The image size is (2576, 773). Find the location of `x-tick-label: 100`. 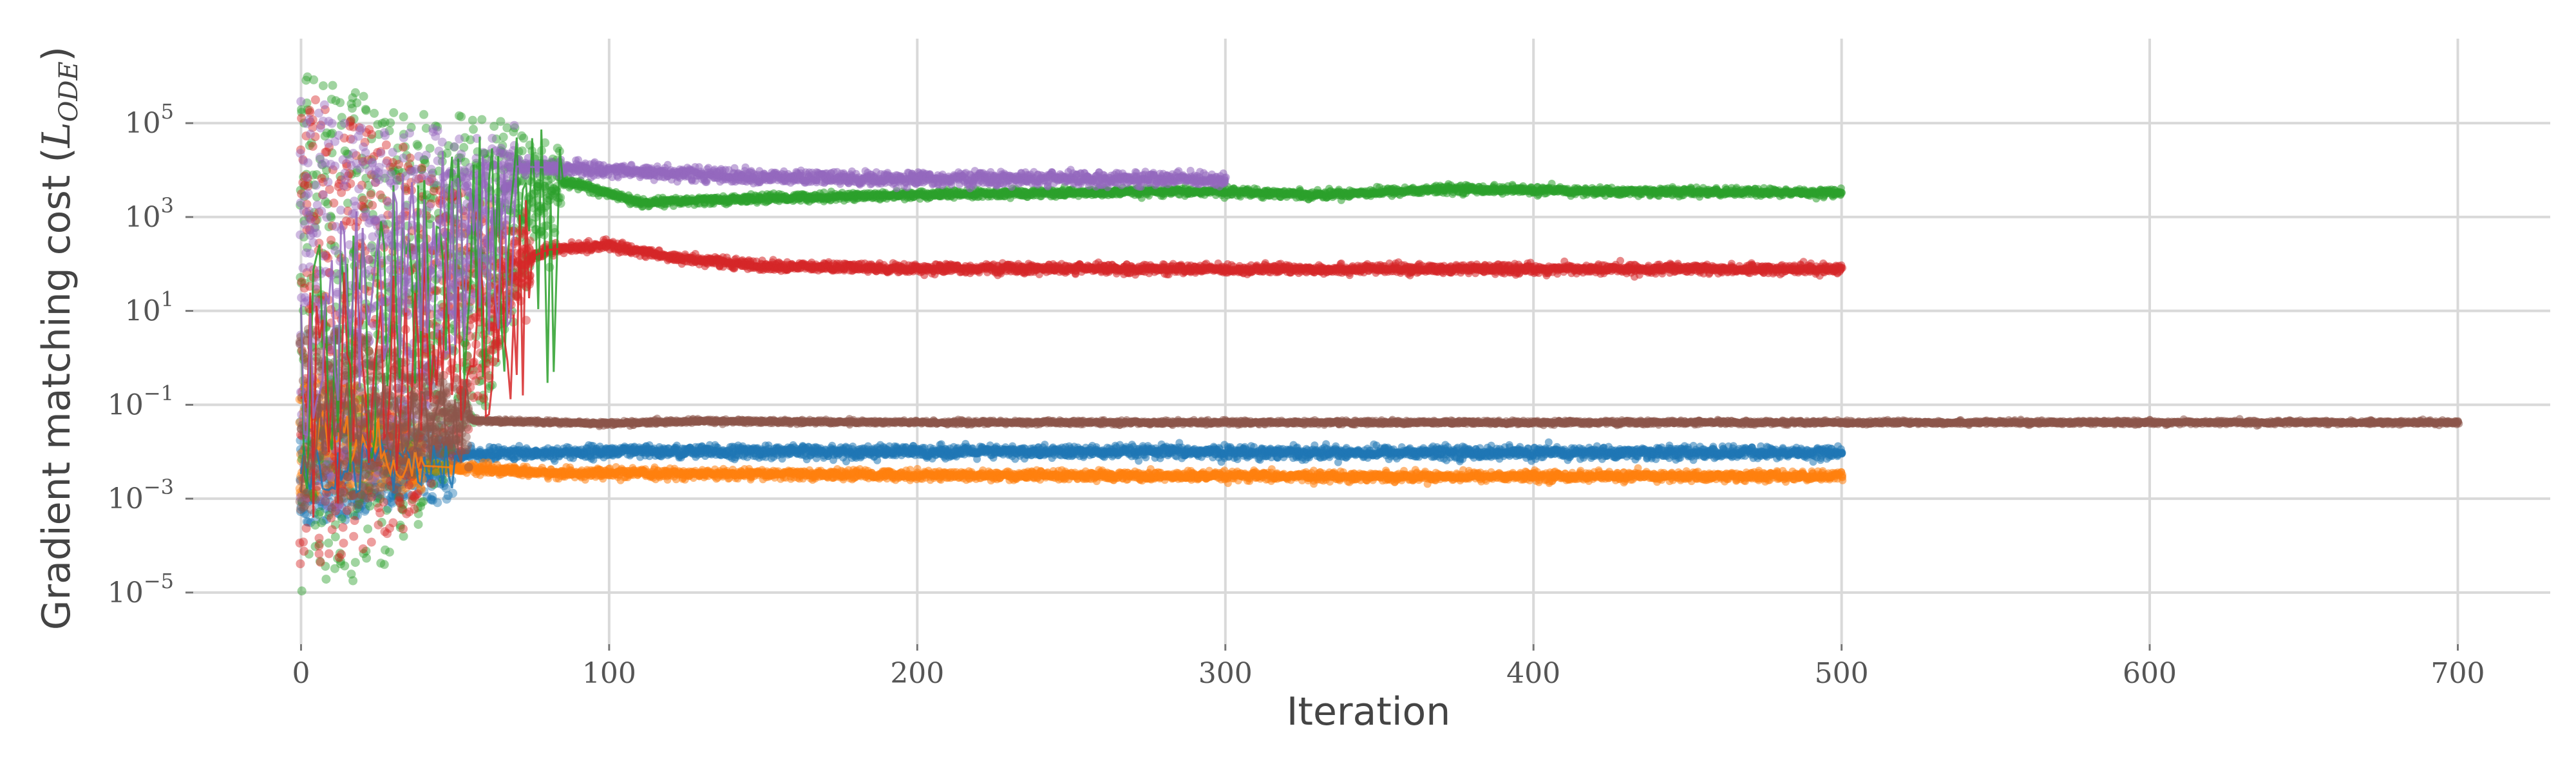

x-tick-label: 100 is located at coordinates (609, 673).